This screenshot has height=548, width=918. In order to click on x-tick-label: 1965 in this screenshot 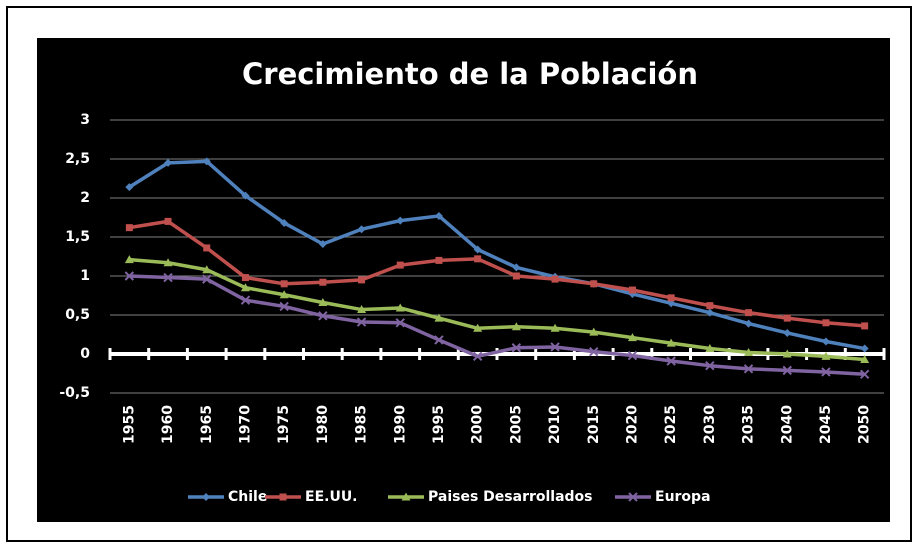, I will do `click(207, 424)`.